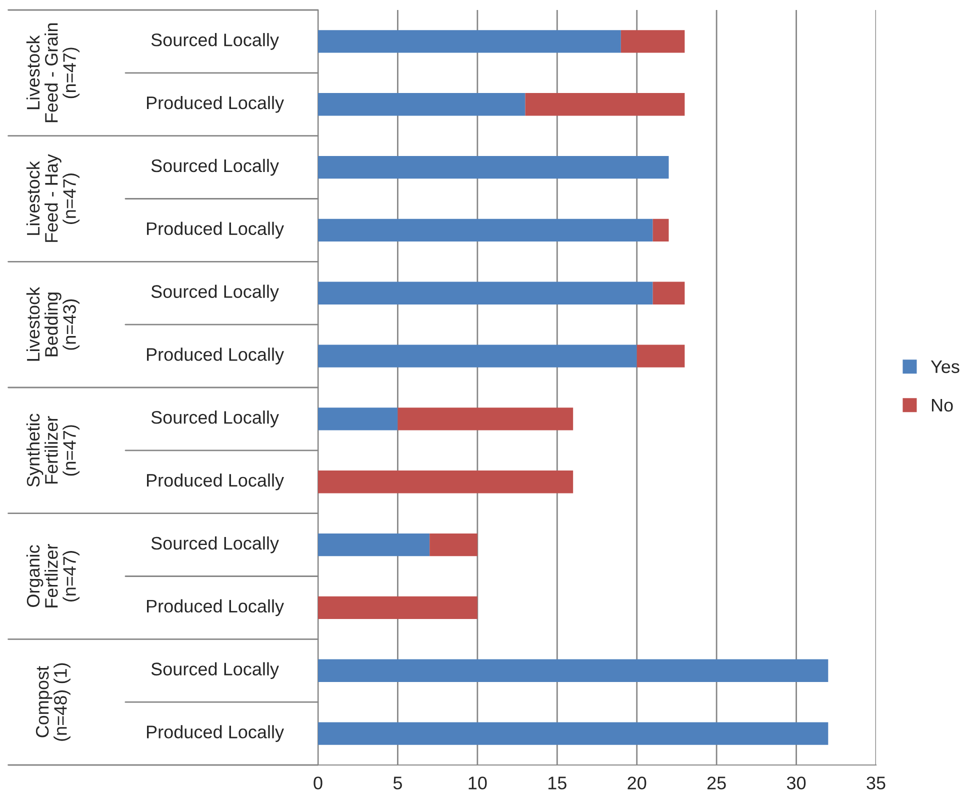  What do you see at coordinates (637, 783) in the screenshot?
I see `x-tick-label: 20` at bounding box center [637, 783].